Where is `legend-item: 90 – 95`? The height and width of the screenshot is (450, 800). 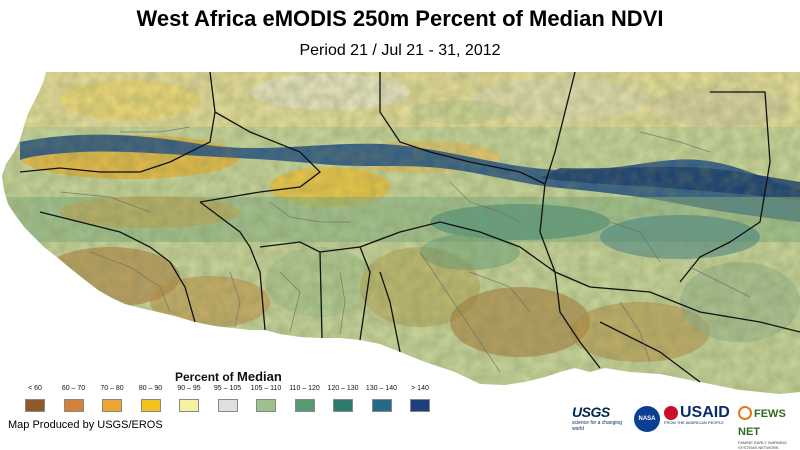 legend-item: 90 – 95 is located at coordinates (189, 398).